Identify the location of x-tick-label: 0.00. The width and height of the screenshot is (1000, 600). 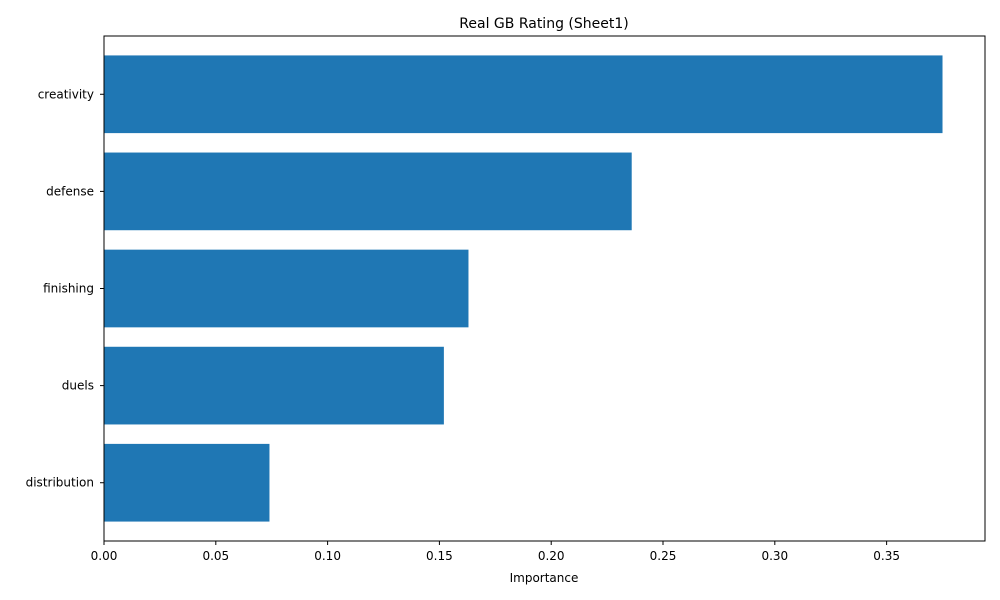
(104, 556).